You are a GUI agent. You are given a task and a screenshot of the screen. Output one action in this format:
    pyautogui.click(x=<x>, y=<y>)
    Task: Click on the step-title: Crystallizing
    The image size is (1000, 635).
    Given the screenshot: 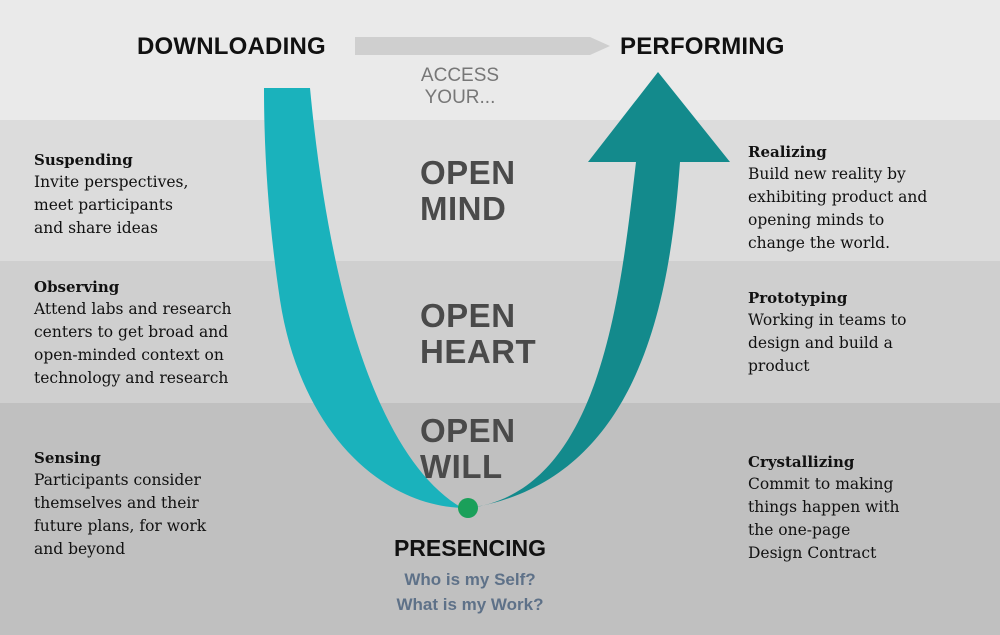 What is the action you would take?
    pyautogui.click(x=801, y=462)
    